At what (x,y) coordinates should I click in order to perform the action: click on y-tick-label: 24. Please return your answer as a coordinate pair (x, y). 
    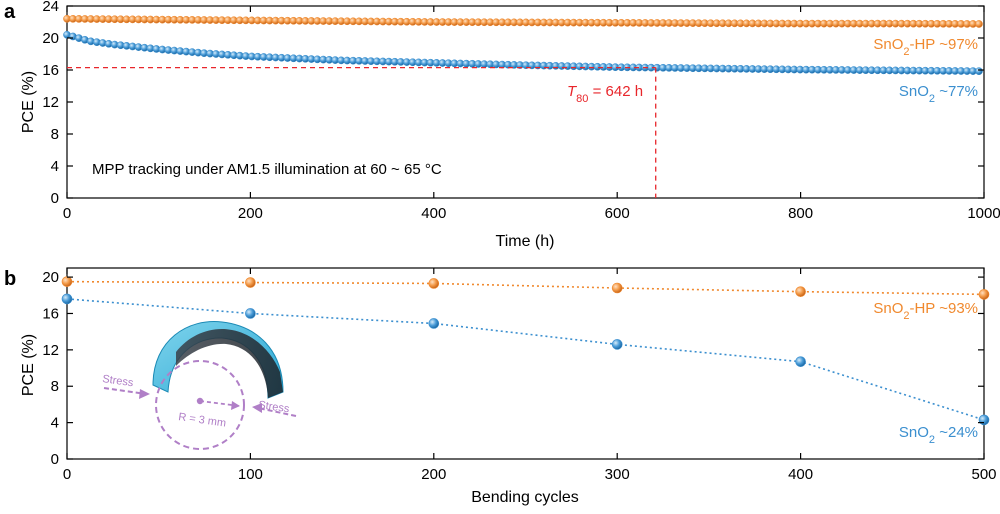
    Looking at the image, I should click on (50, 7).